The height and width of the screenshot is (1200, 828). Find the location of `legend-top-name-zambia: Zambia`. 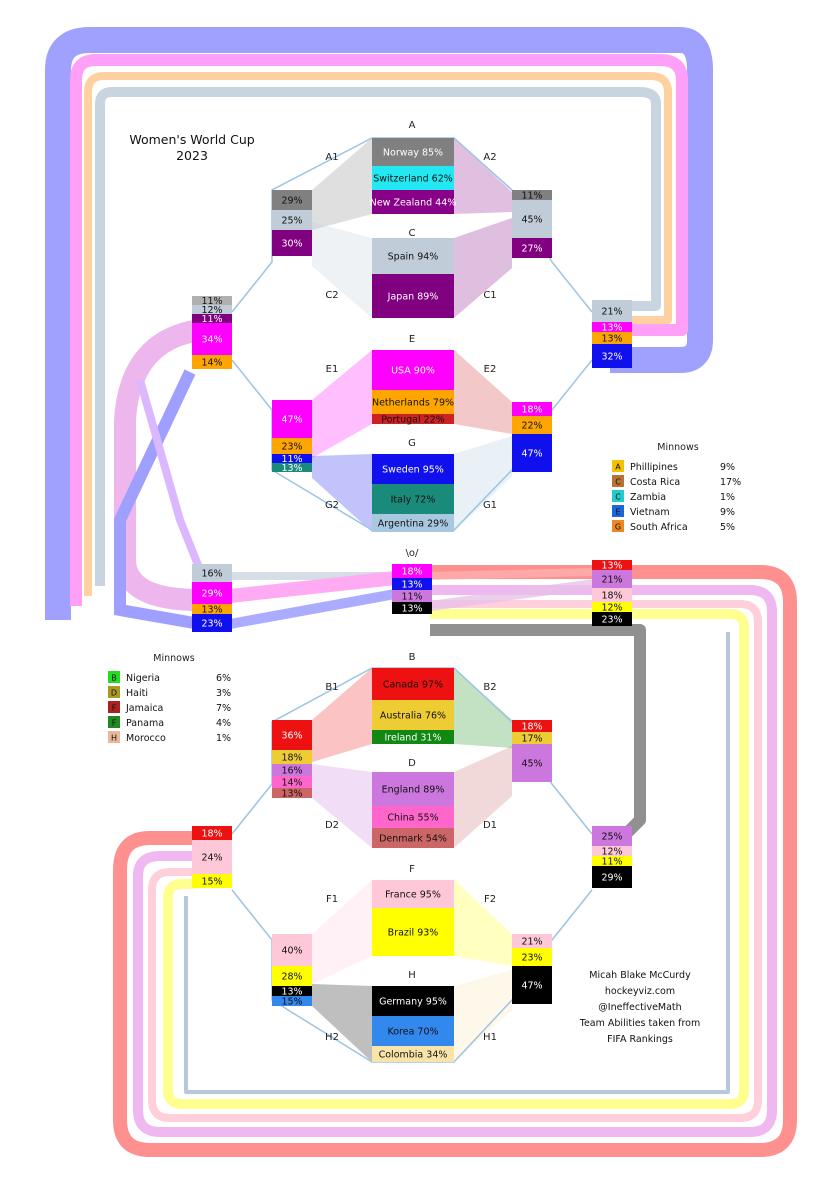

legend-top-name-zambia: Zambia is located at coordinates (648, 497).